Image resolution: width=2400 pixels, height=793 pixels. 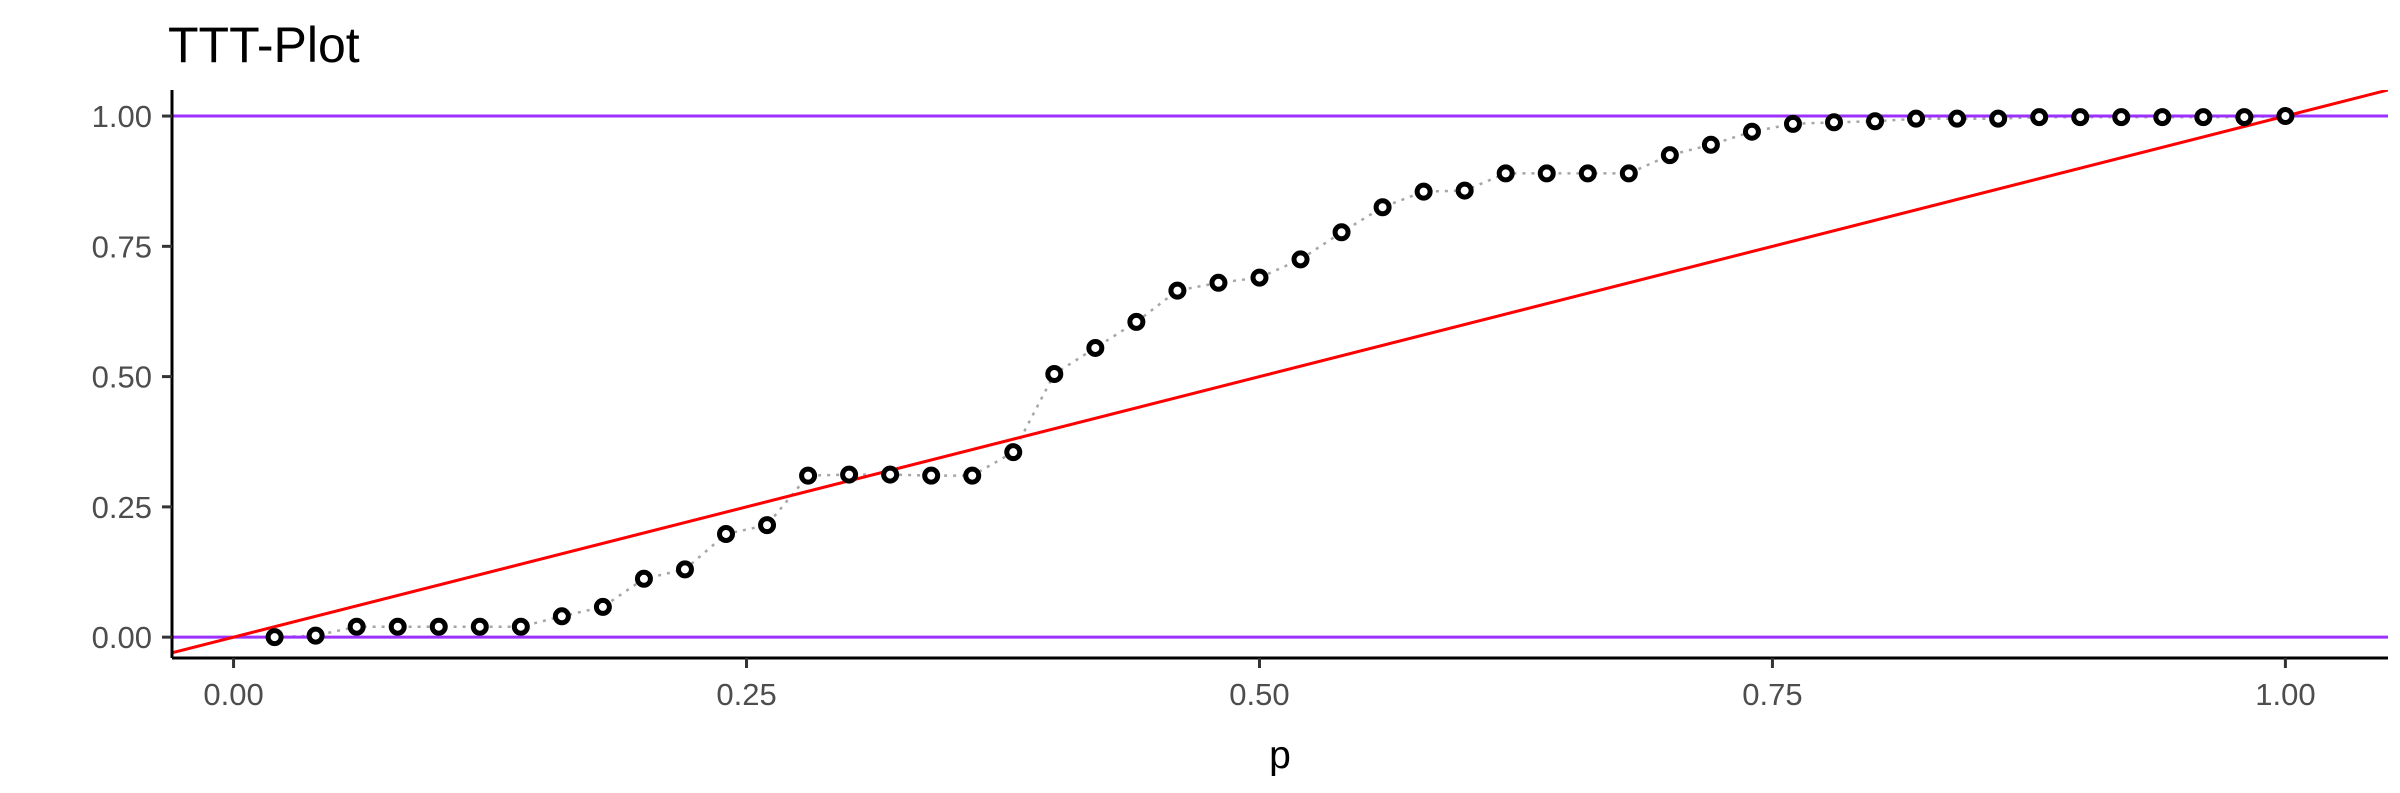 I want to click on x-tick-label-2: 0.50, so click(x=1259, y=694).